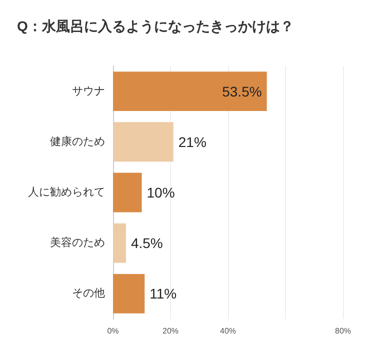  I want to click on y-tick-label: 人に勧められて, so click(66, 192).